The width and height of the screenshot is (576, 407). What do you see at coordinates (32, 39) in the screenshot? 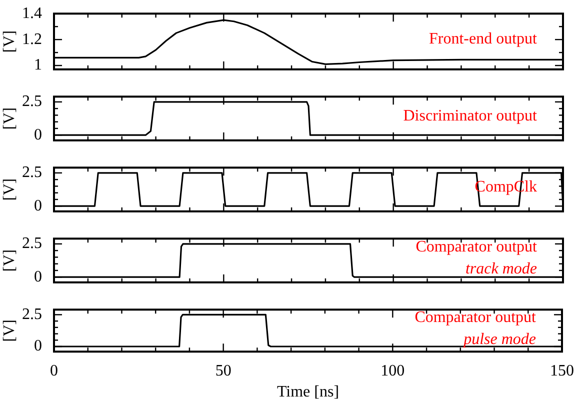
I see `y-tick-label: 1.2` at bounding box center [32, 39].